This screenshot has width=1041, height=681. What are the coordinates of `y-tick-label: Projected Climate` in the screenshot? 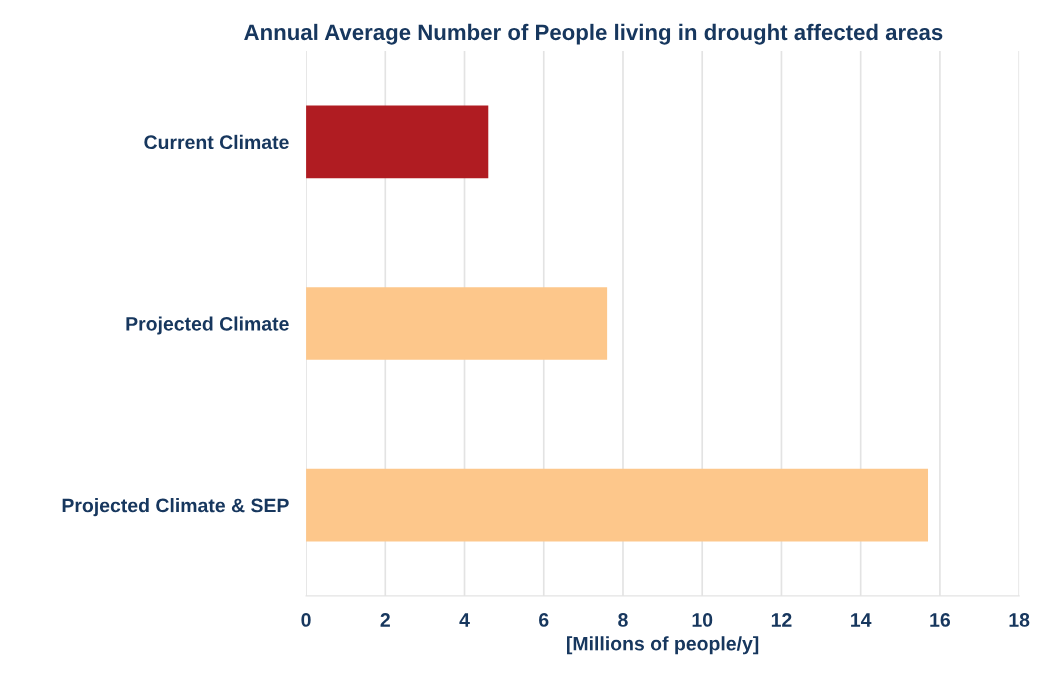 It's located at (207, 325).